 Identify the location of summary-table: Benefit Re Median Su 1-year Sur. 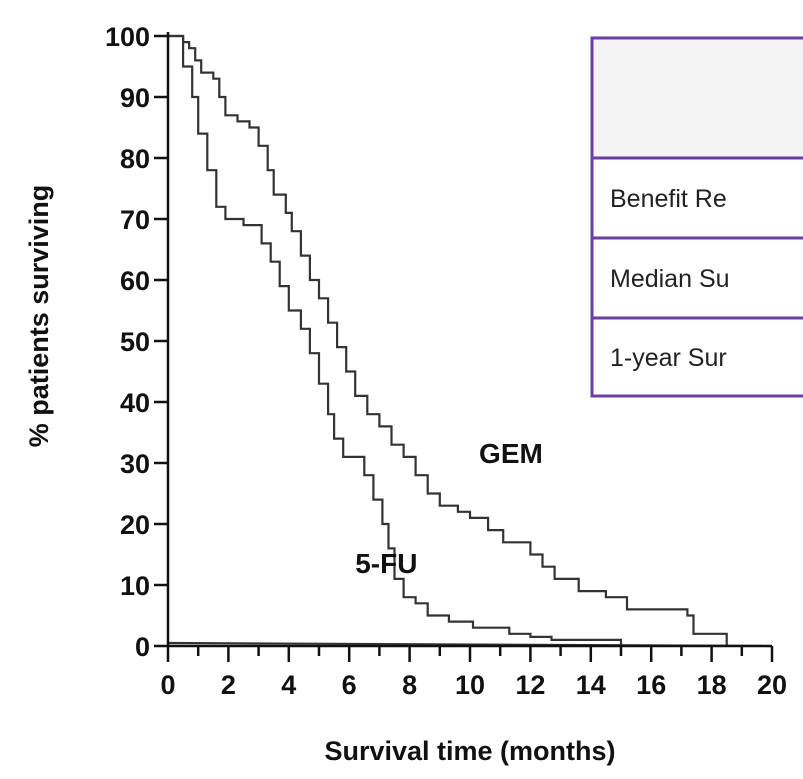
(696, 217).